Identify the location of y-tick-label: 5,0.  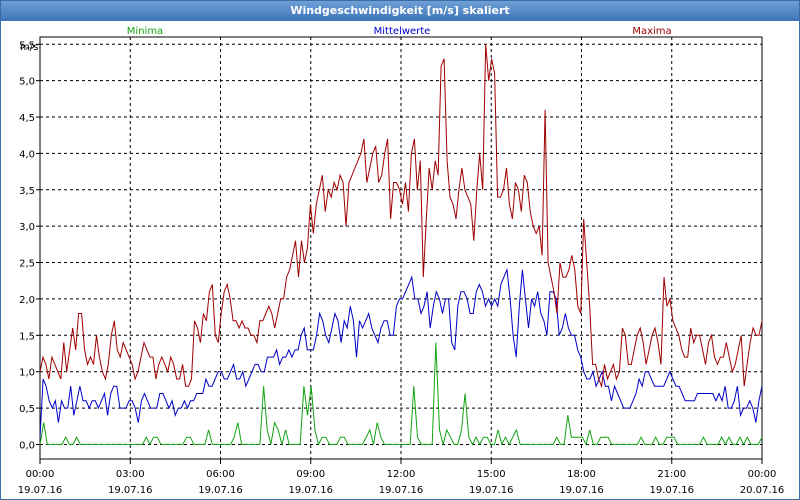
(27, 82).